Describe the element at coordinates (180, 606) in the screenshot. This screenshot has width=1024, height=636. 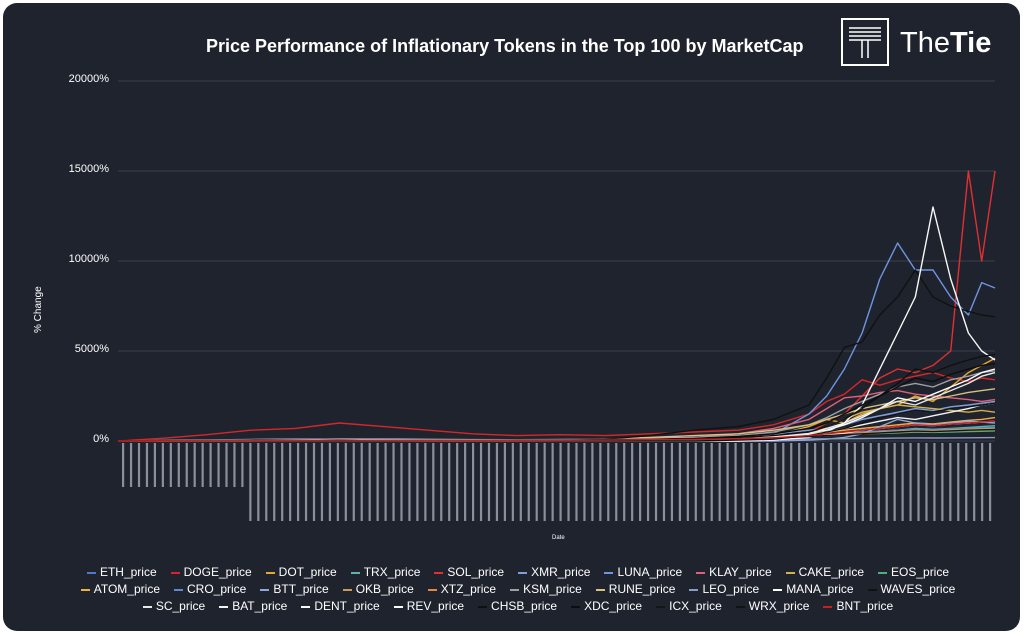
I see `legend-label: SC_price` at that location.